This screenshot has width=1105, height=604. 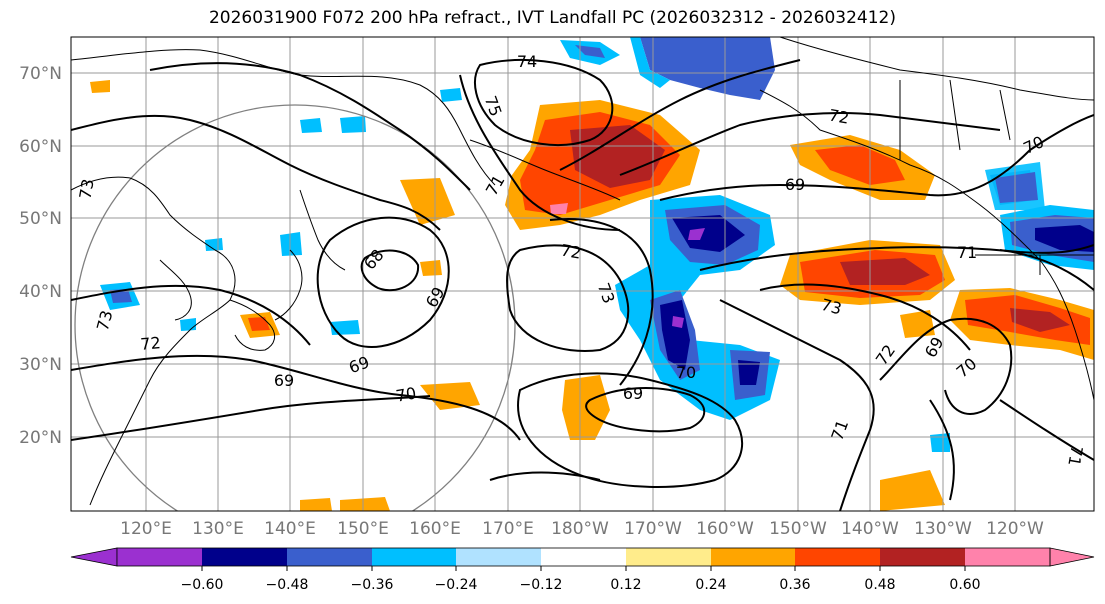 What do you see at coordinates (456, 585) in the screenshot?
I see `colorbar-tick-label: −0.24` at bounding box center [456, 585].